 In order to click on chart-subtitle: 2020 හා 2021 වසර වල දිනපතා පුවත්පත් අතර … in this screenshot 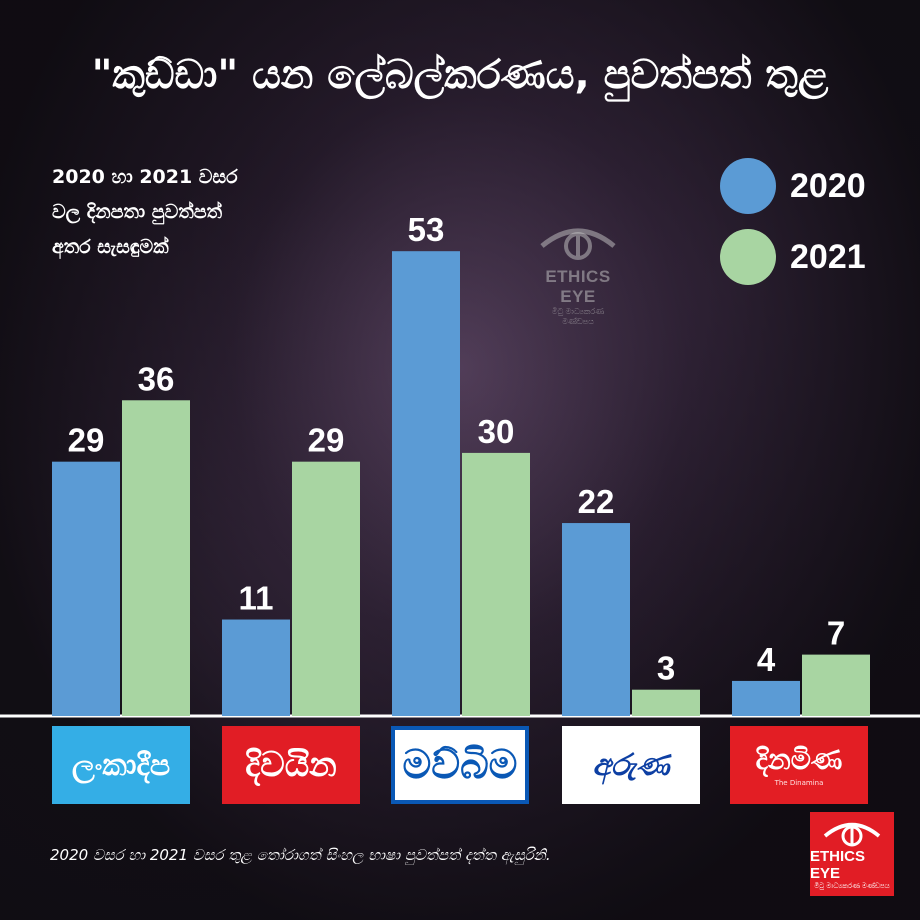, I will do `click(182, 212)`.